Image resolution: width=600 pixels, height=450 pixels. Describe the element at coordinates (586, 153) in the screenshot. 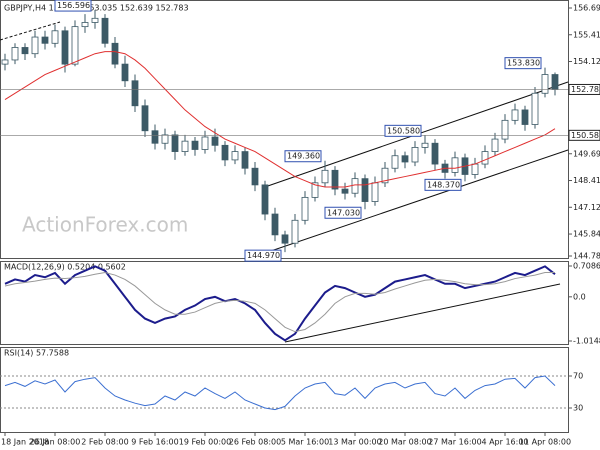

I see `y-tick-label: 149.695` at that location.